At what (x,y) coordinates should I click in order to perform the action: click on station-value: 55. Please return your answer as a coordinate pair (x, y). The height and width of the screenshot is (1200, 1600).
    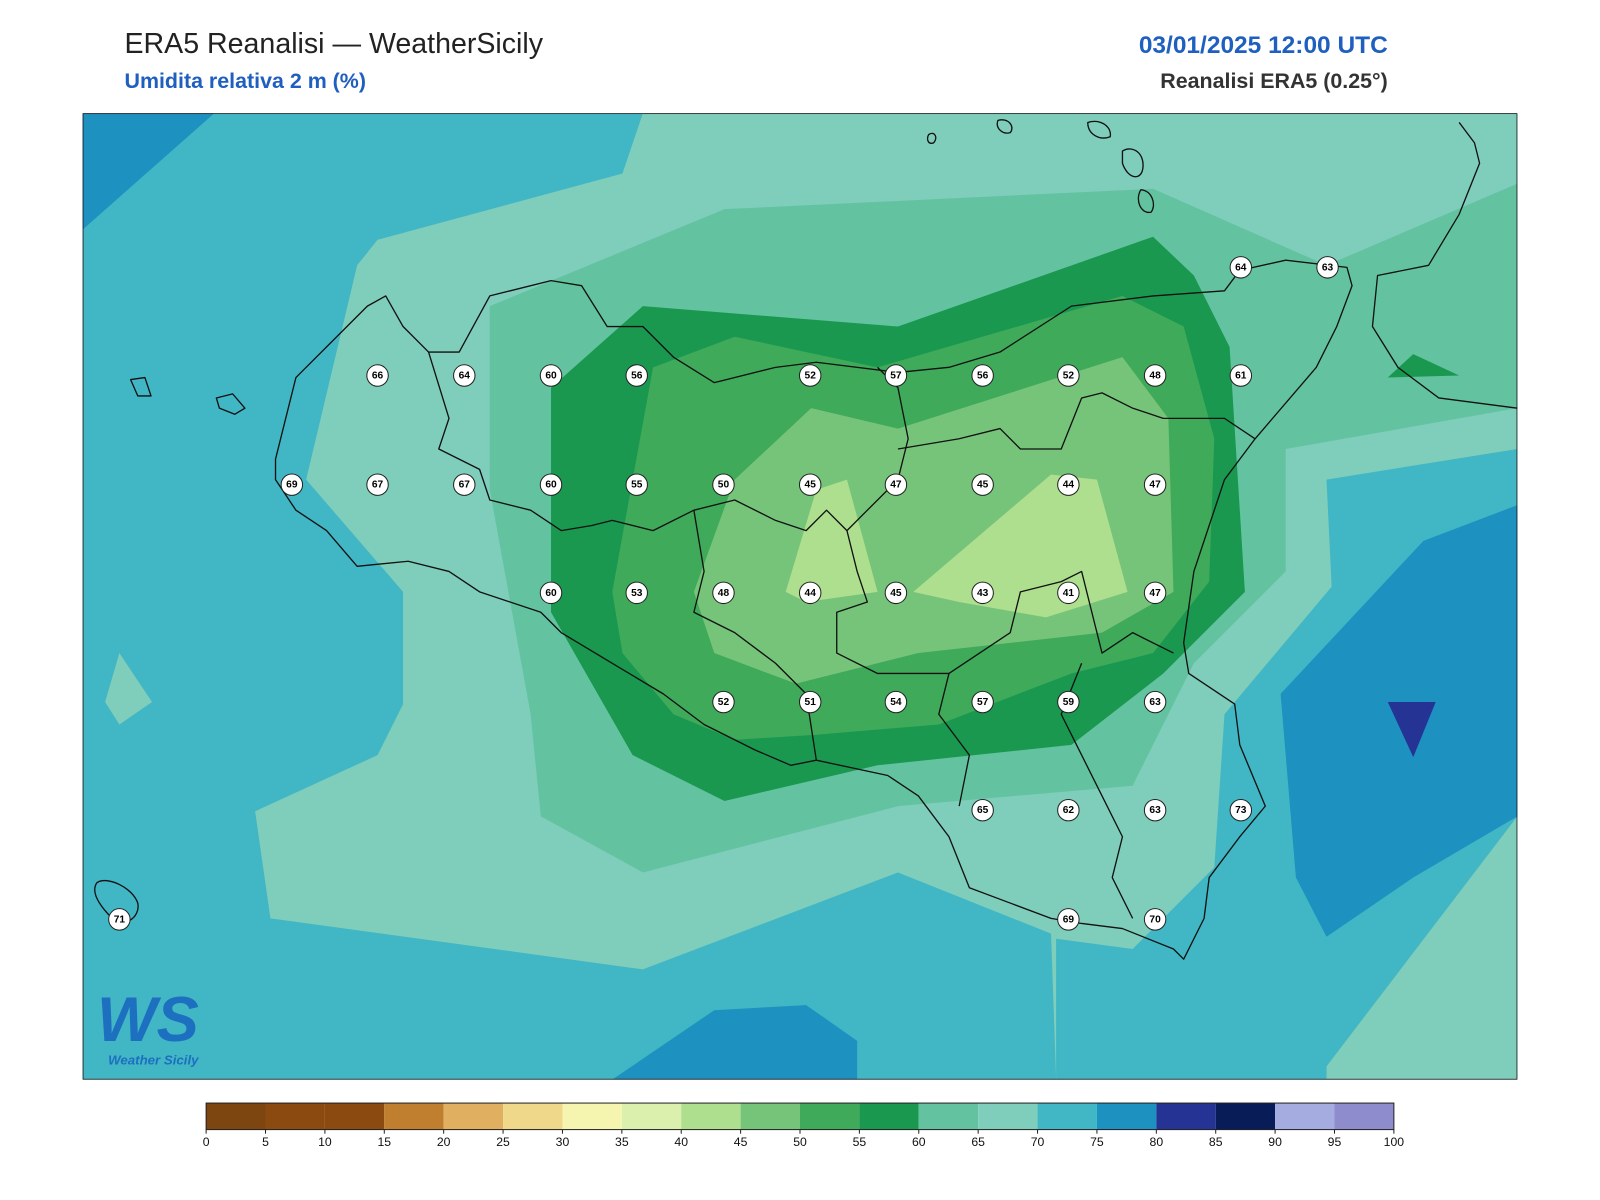
    Looking at the image, I should click on (637, 485).